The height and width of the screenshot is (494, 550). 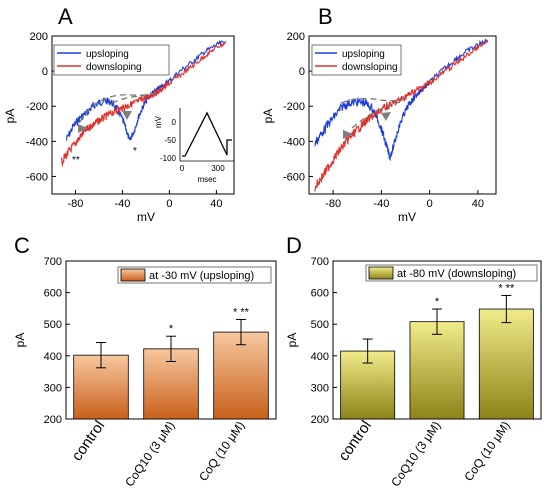 I want to click on panel-letter-b: B, so click(x=325, y=16).